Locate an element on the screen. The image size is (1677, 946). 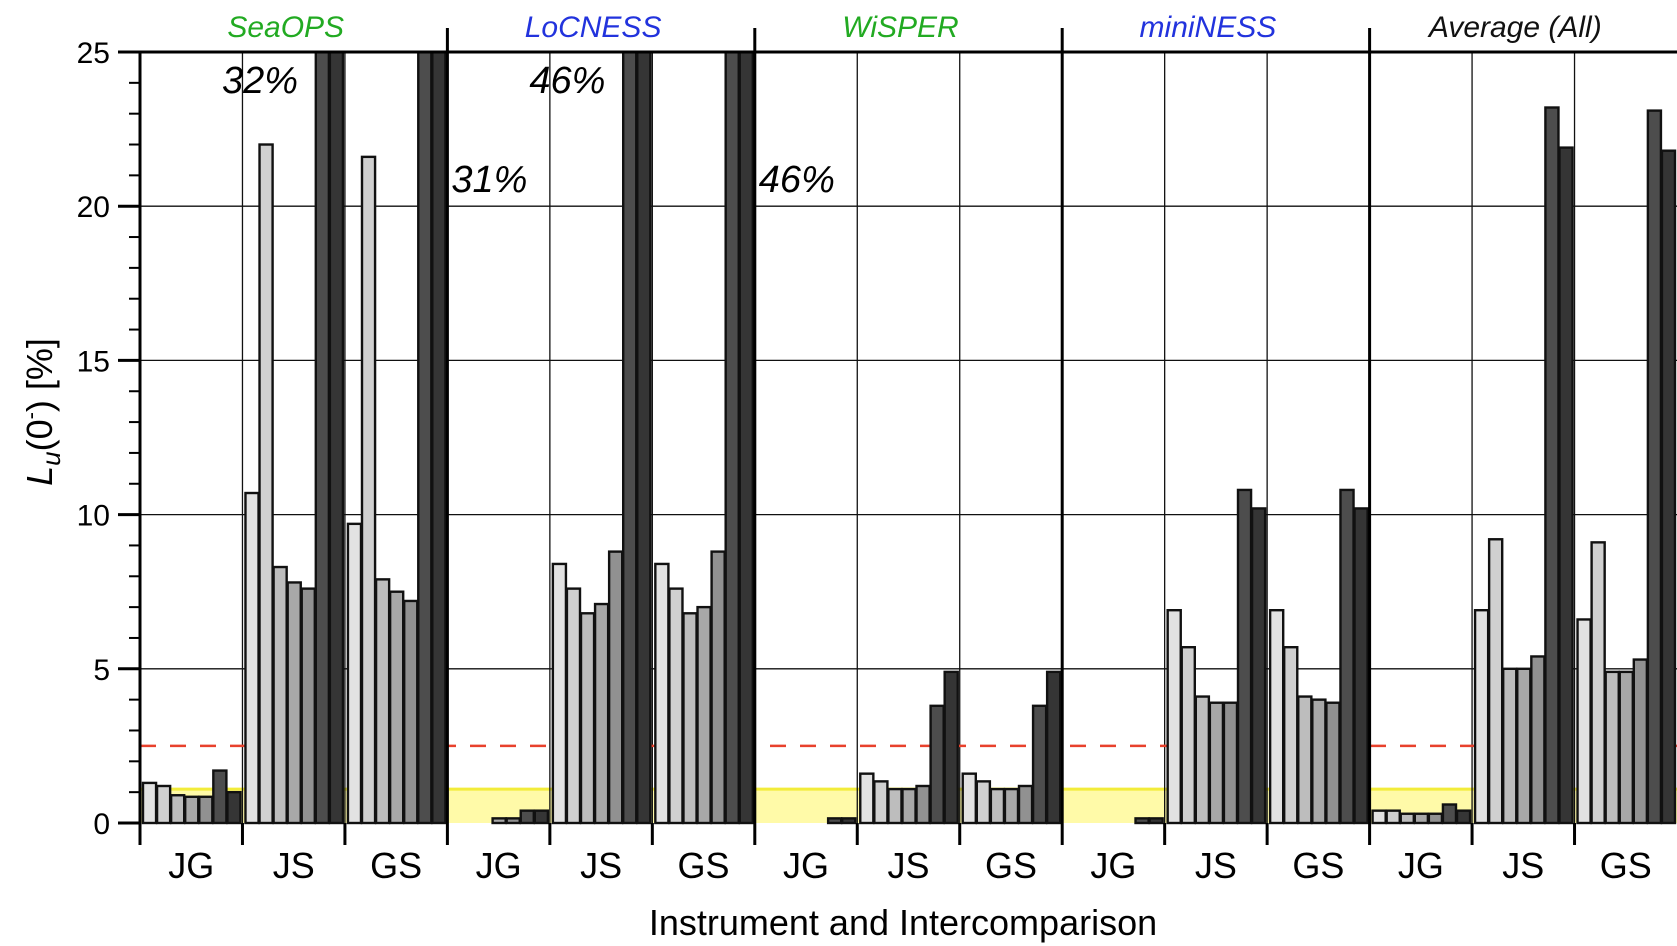
panel-title: WiSPER is located at coordinates (900, 27).